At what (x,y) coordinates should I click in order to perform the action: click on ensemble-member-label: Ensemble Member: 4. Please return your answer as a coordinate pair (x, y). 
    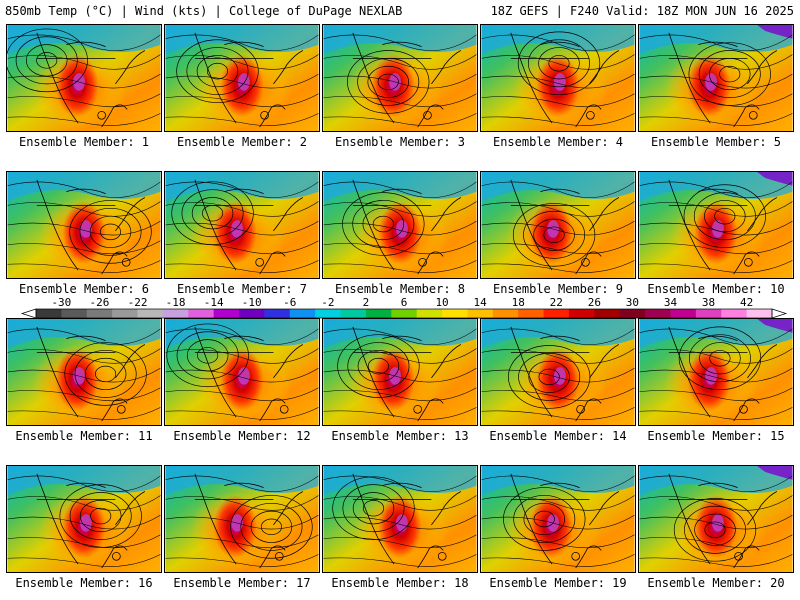
    Looking at the image, I should click on (558, 142).